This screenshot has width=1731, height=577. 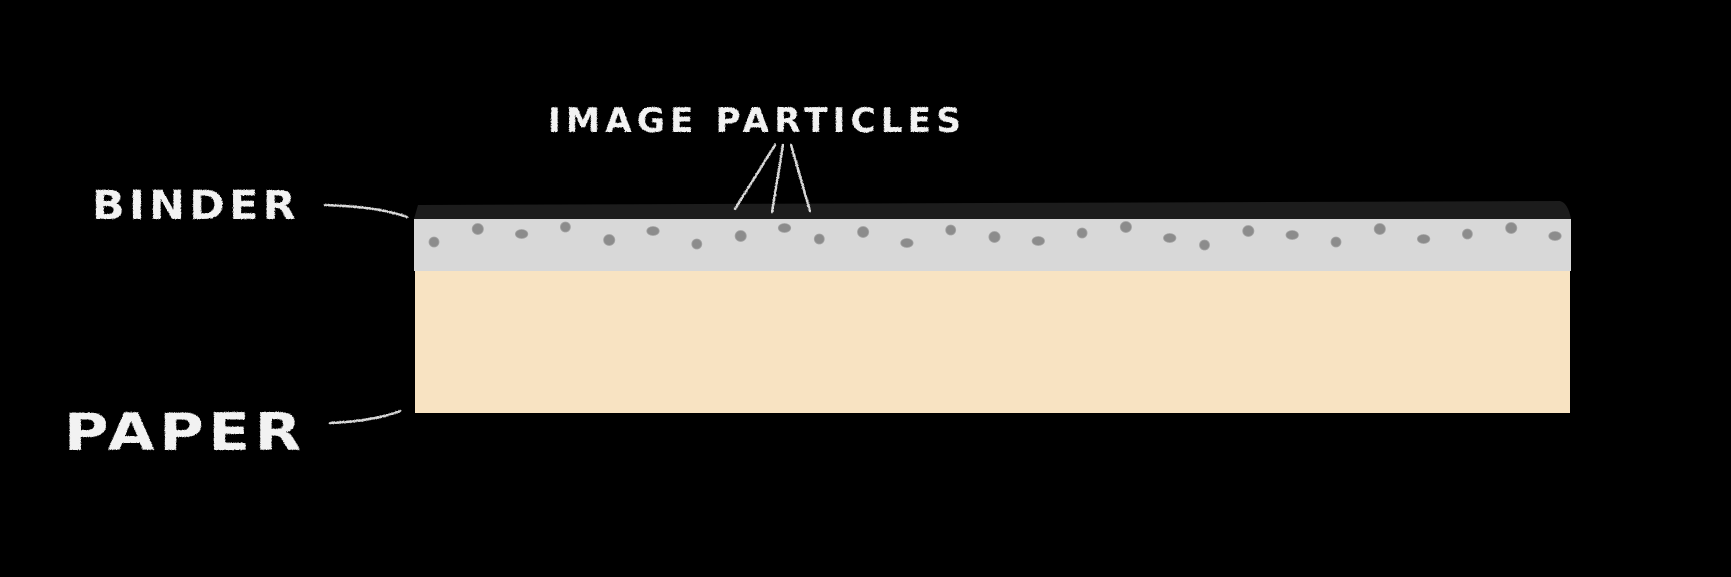 What do you see at coordinates (757, 121) in the screenshot?
I see `image-particles-label: IMAGE PARTICLES` at bounding box center [757, 121].